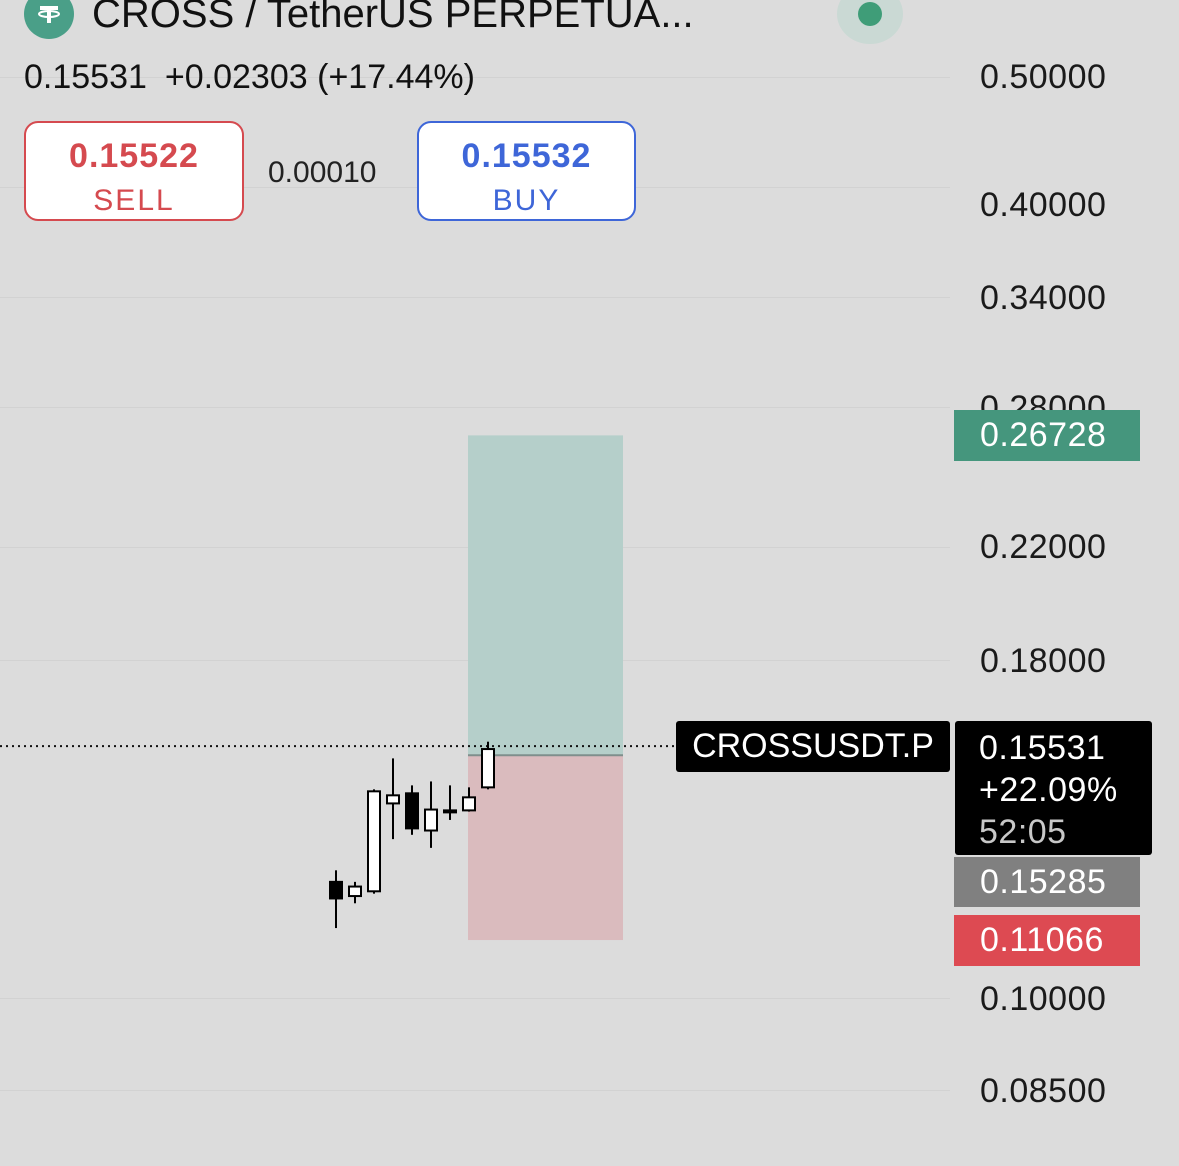  I want to click on price-summary: 0.15531 +0.02303 (+17.44%), so click(249, 77).